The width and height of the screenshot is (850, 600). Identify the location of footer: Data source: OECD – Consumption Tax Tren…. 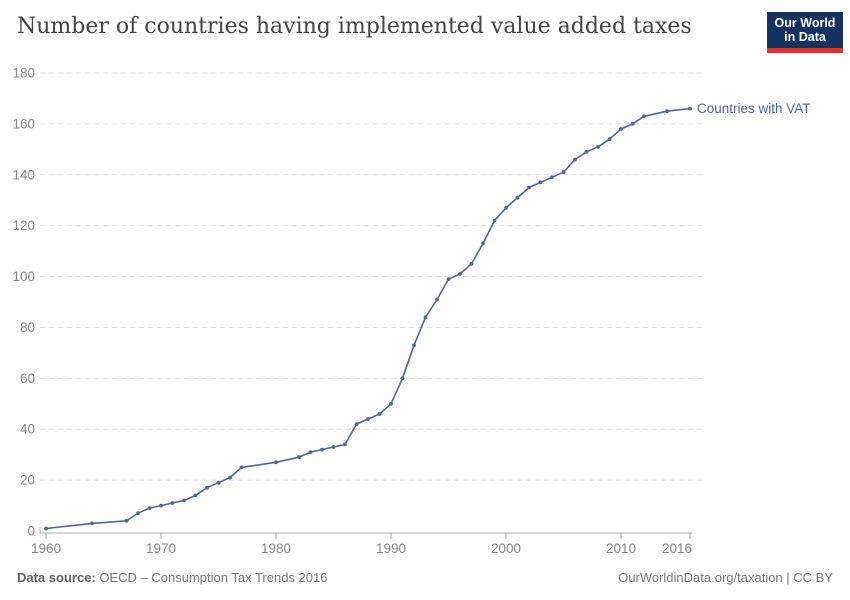
(425, 583).